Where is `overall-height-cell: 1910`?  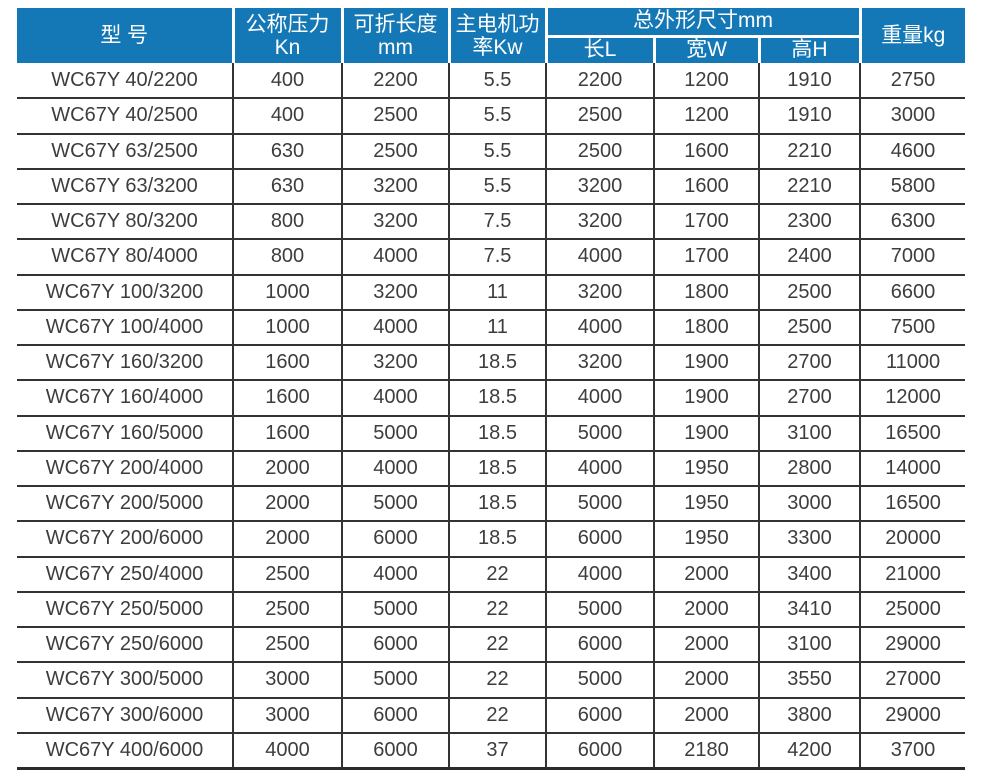
overall-height-cell: 1910 is located at coordinates (809, 81).